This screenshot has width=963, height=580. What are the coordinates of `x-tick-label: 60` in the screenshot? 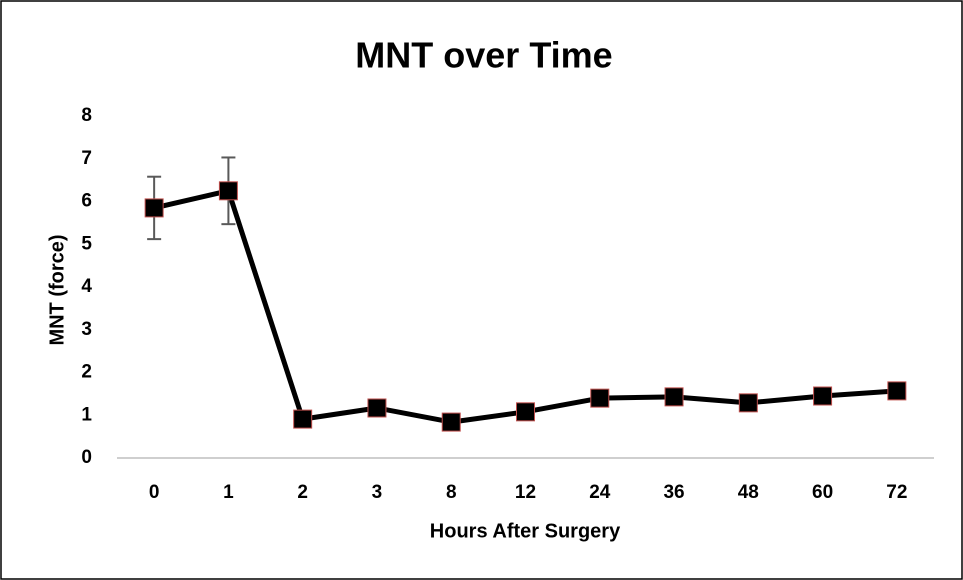 It's located at (822, 492).